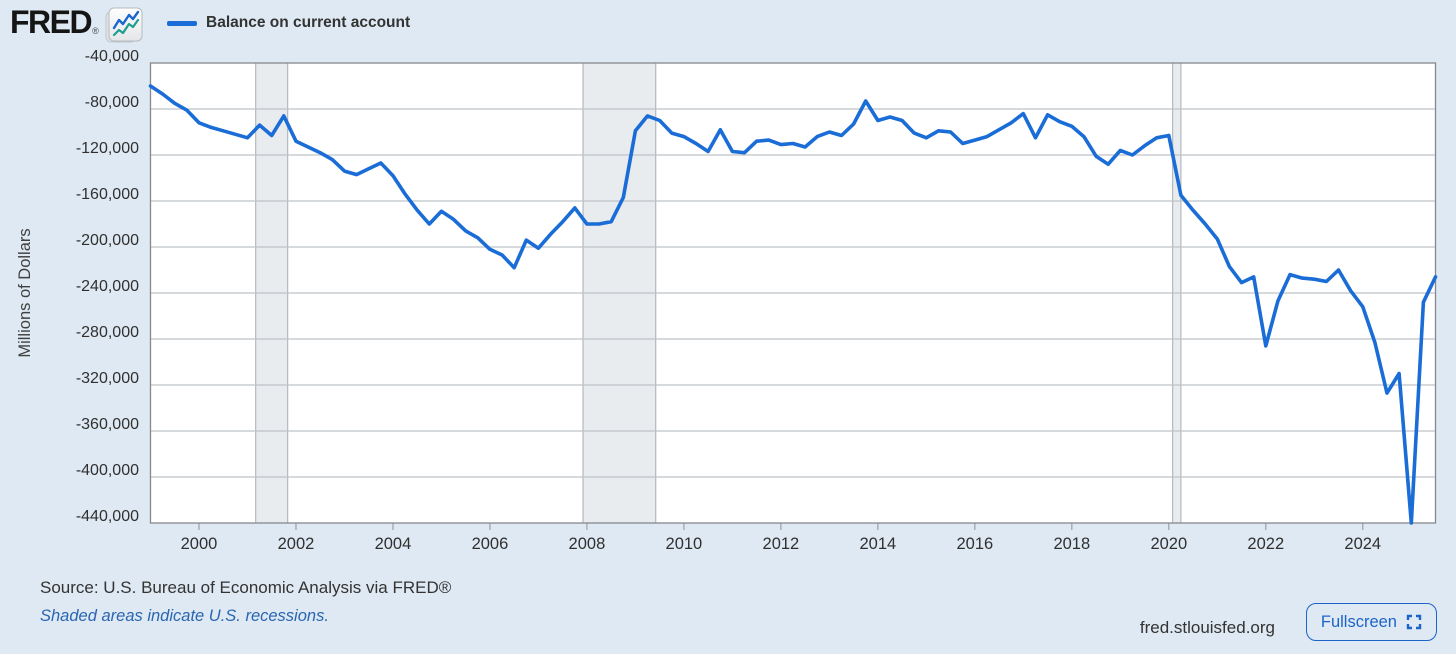  I want to click on legend: Balance on current account, so click(288, 23).